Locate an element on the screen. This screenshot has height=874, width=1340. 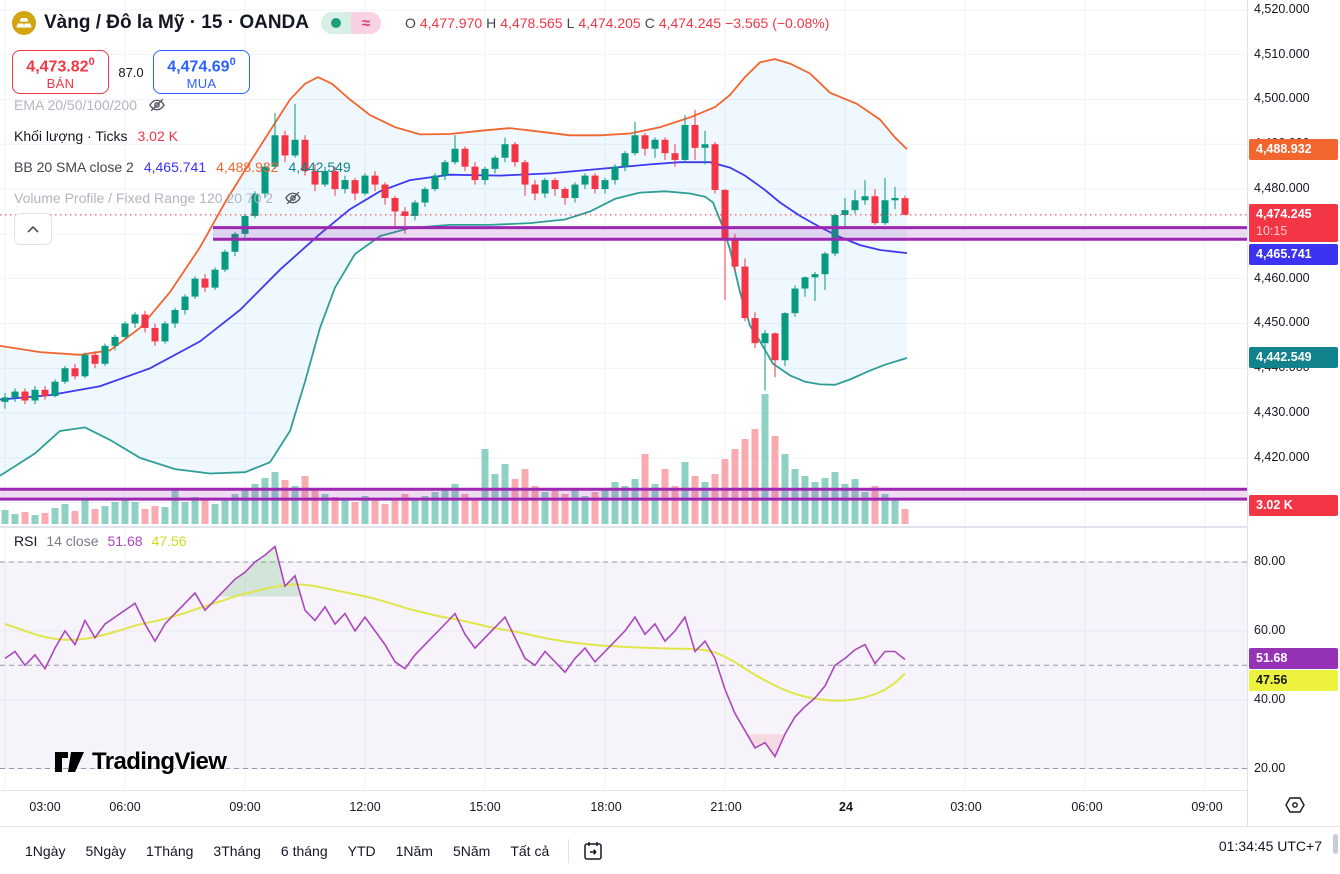
market-status: ≈ is located at coordinates (350, 23).